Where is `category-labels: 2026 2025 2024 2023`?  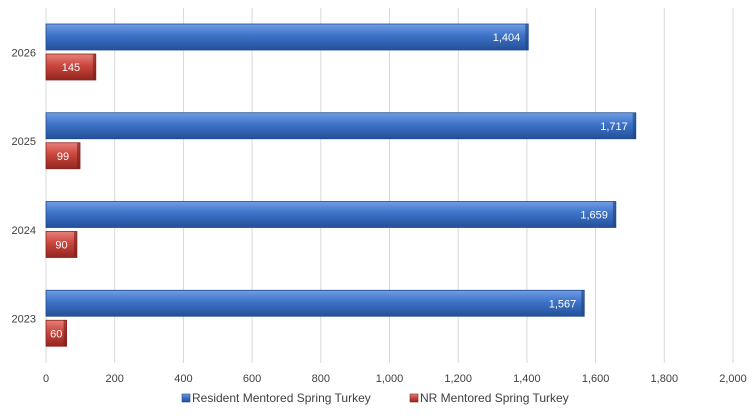
category-labels: 2026 2025 2024 2023 is located at coordinates (24, 186).